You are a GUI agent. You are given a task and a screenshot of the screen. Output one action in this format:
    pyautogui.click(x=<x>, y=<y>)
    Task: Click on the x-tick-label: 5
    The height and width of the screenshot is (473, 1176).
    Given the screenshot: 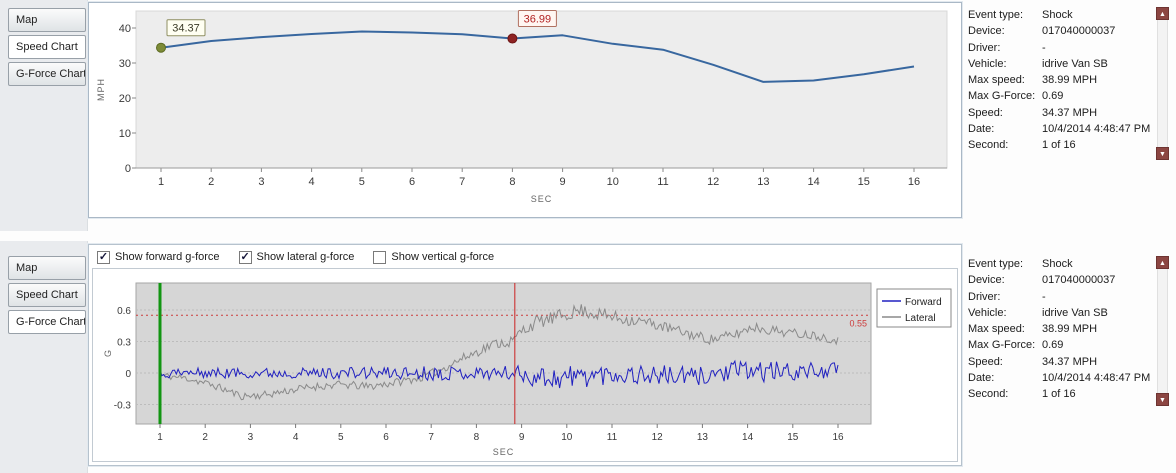 What is the action you would take?
    pyautogui.click(x=362, y=182)
    